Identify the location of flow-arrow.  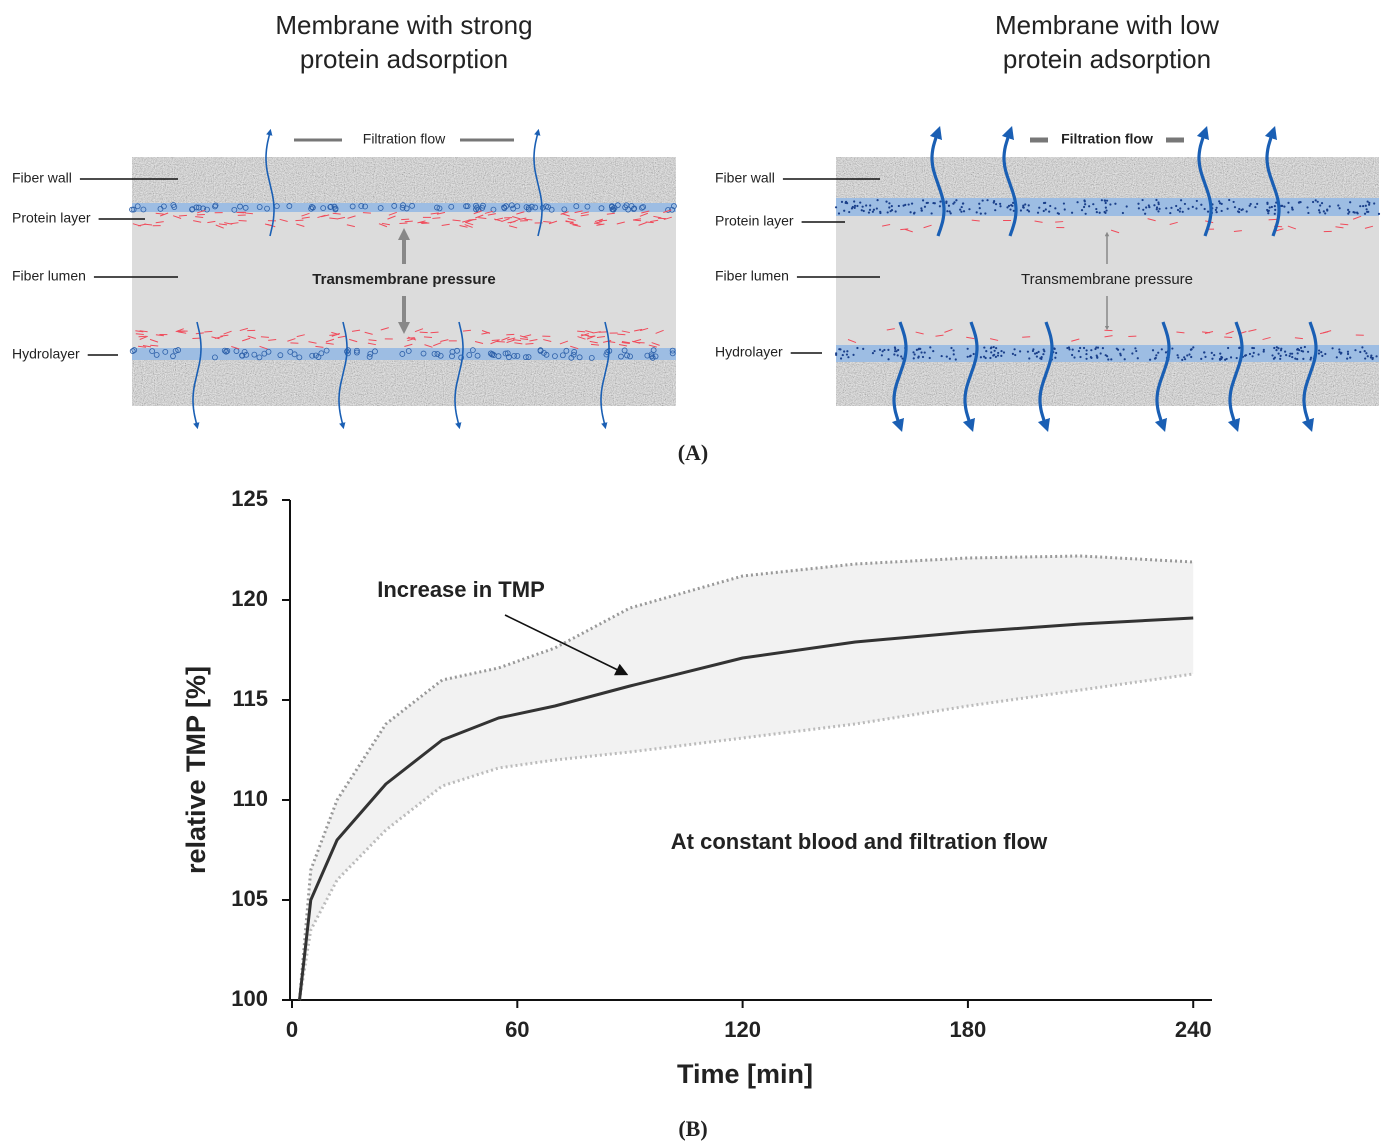
(937, 181).